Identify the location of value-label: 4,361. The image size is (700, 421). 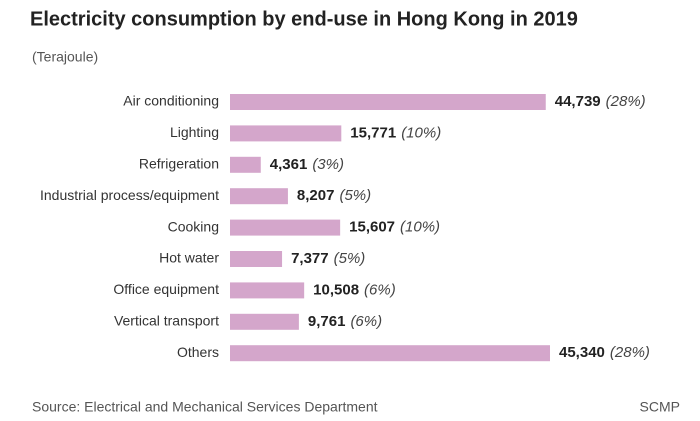
(289, 164).